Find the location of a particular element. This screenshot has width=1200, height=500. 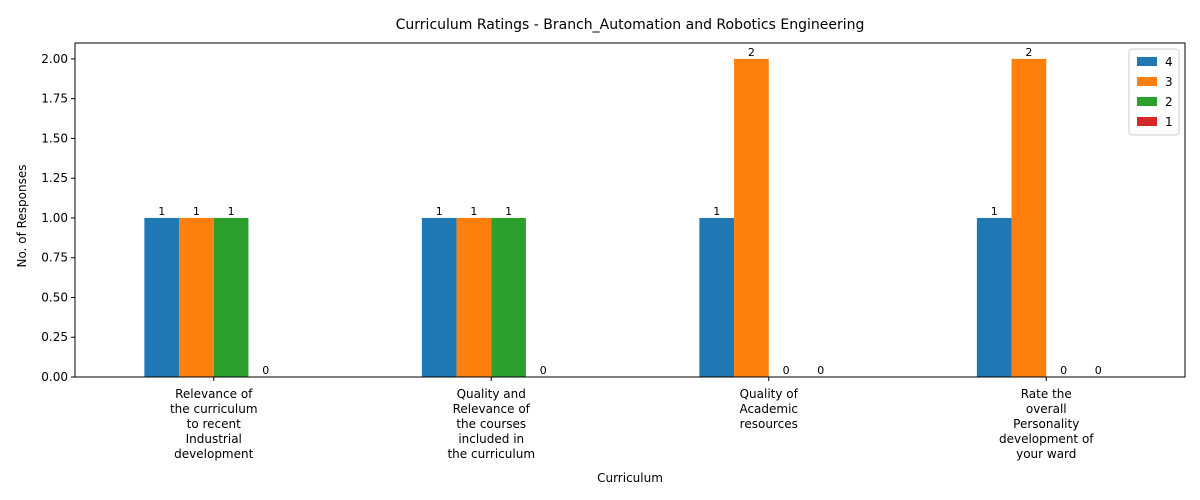

x-tick-label-line: included in is located at coordinates (491, 439).